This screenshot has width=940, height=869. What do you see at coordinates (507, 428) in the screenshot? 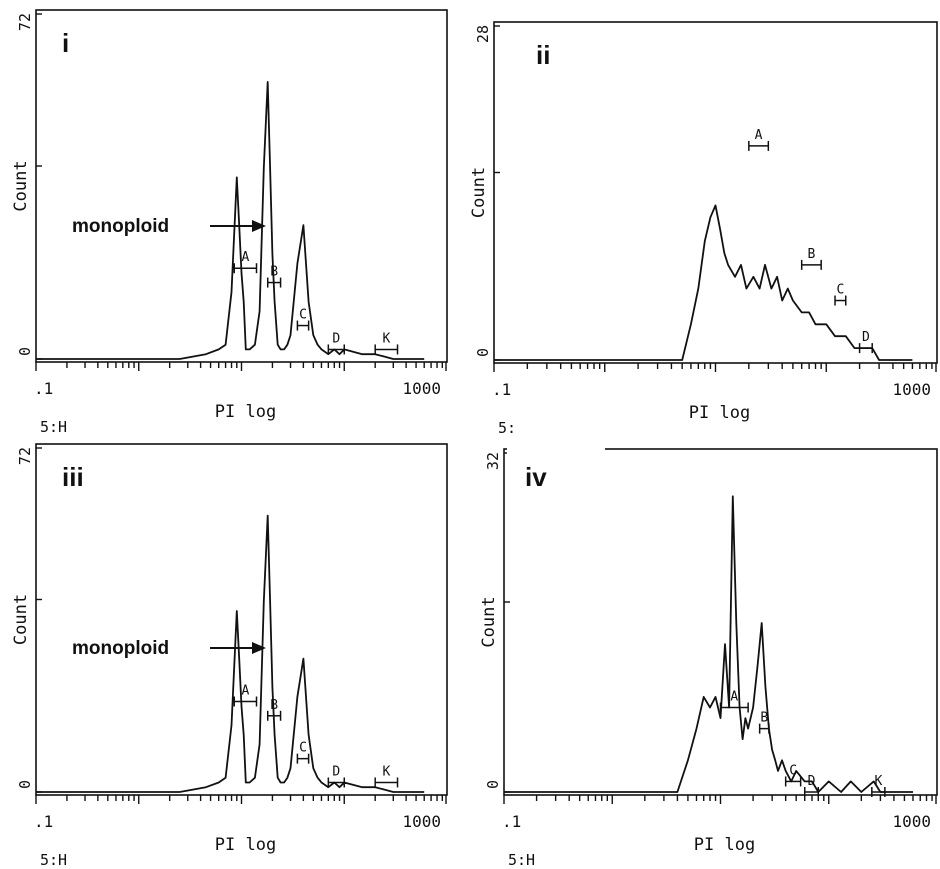
I see `footer-label: 5:` at bounding box center [507, 428].